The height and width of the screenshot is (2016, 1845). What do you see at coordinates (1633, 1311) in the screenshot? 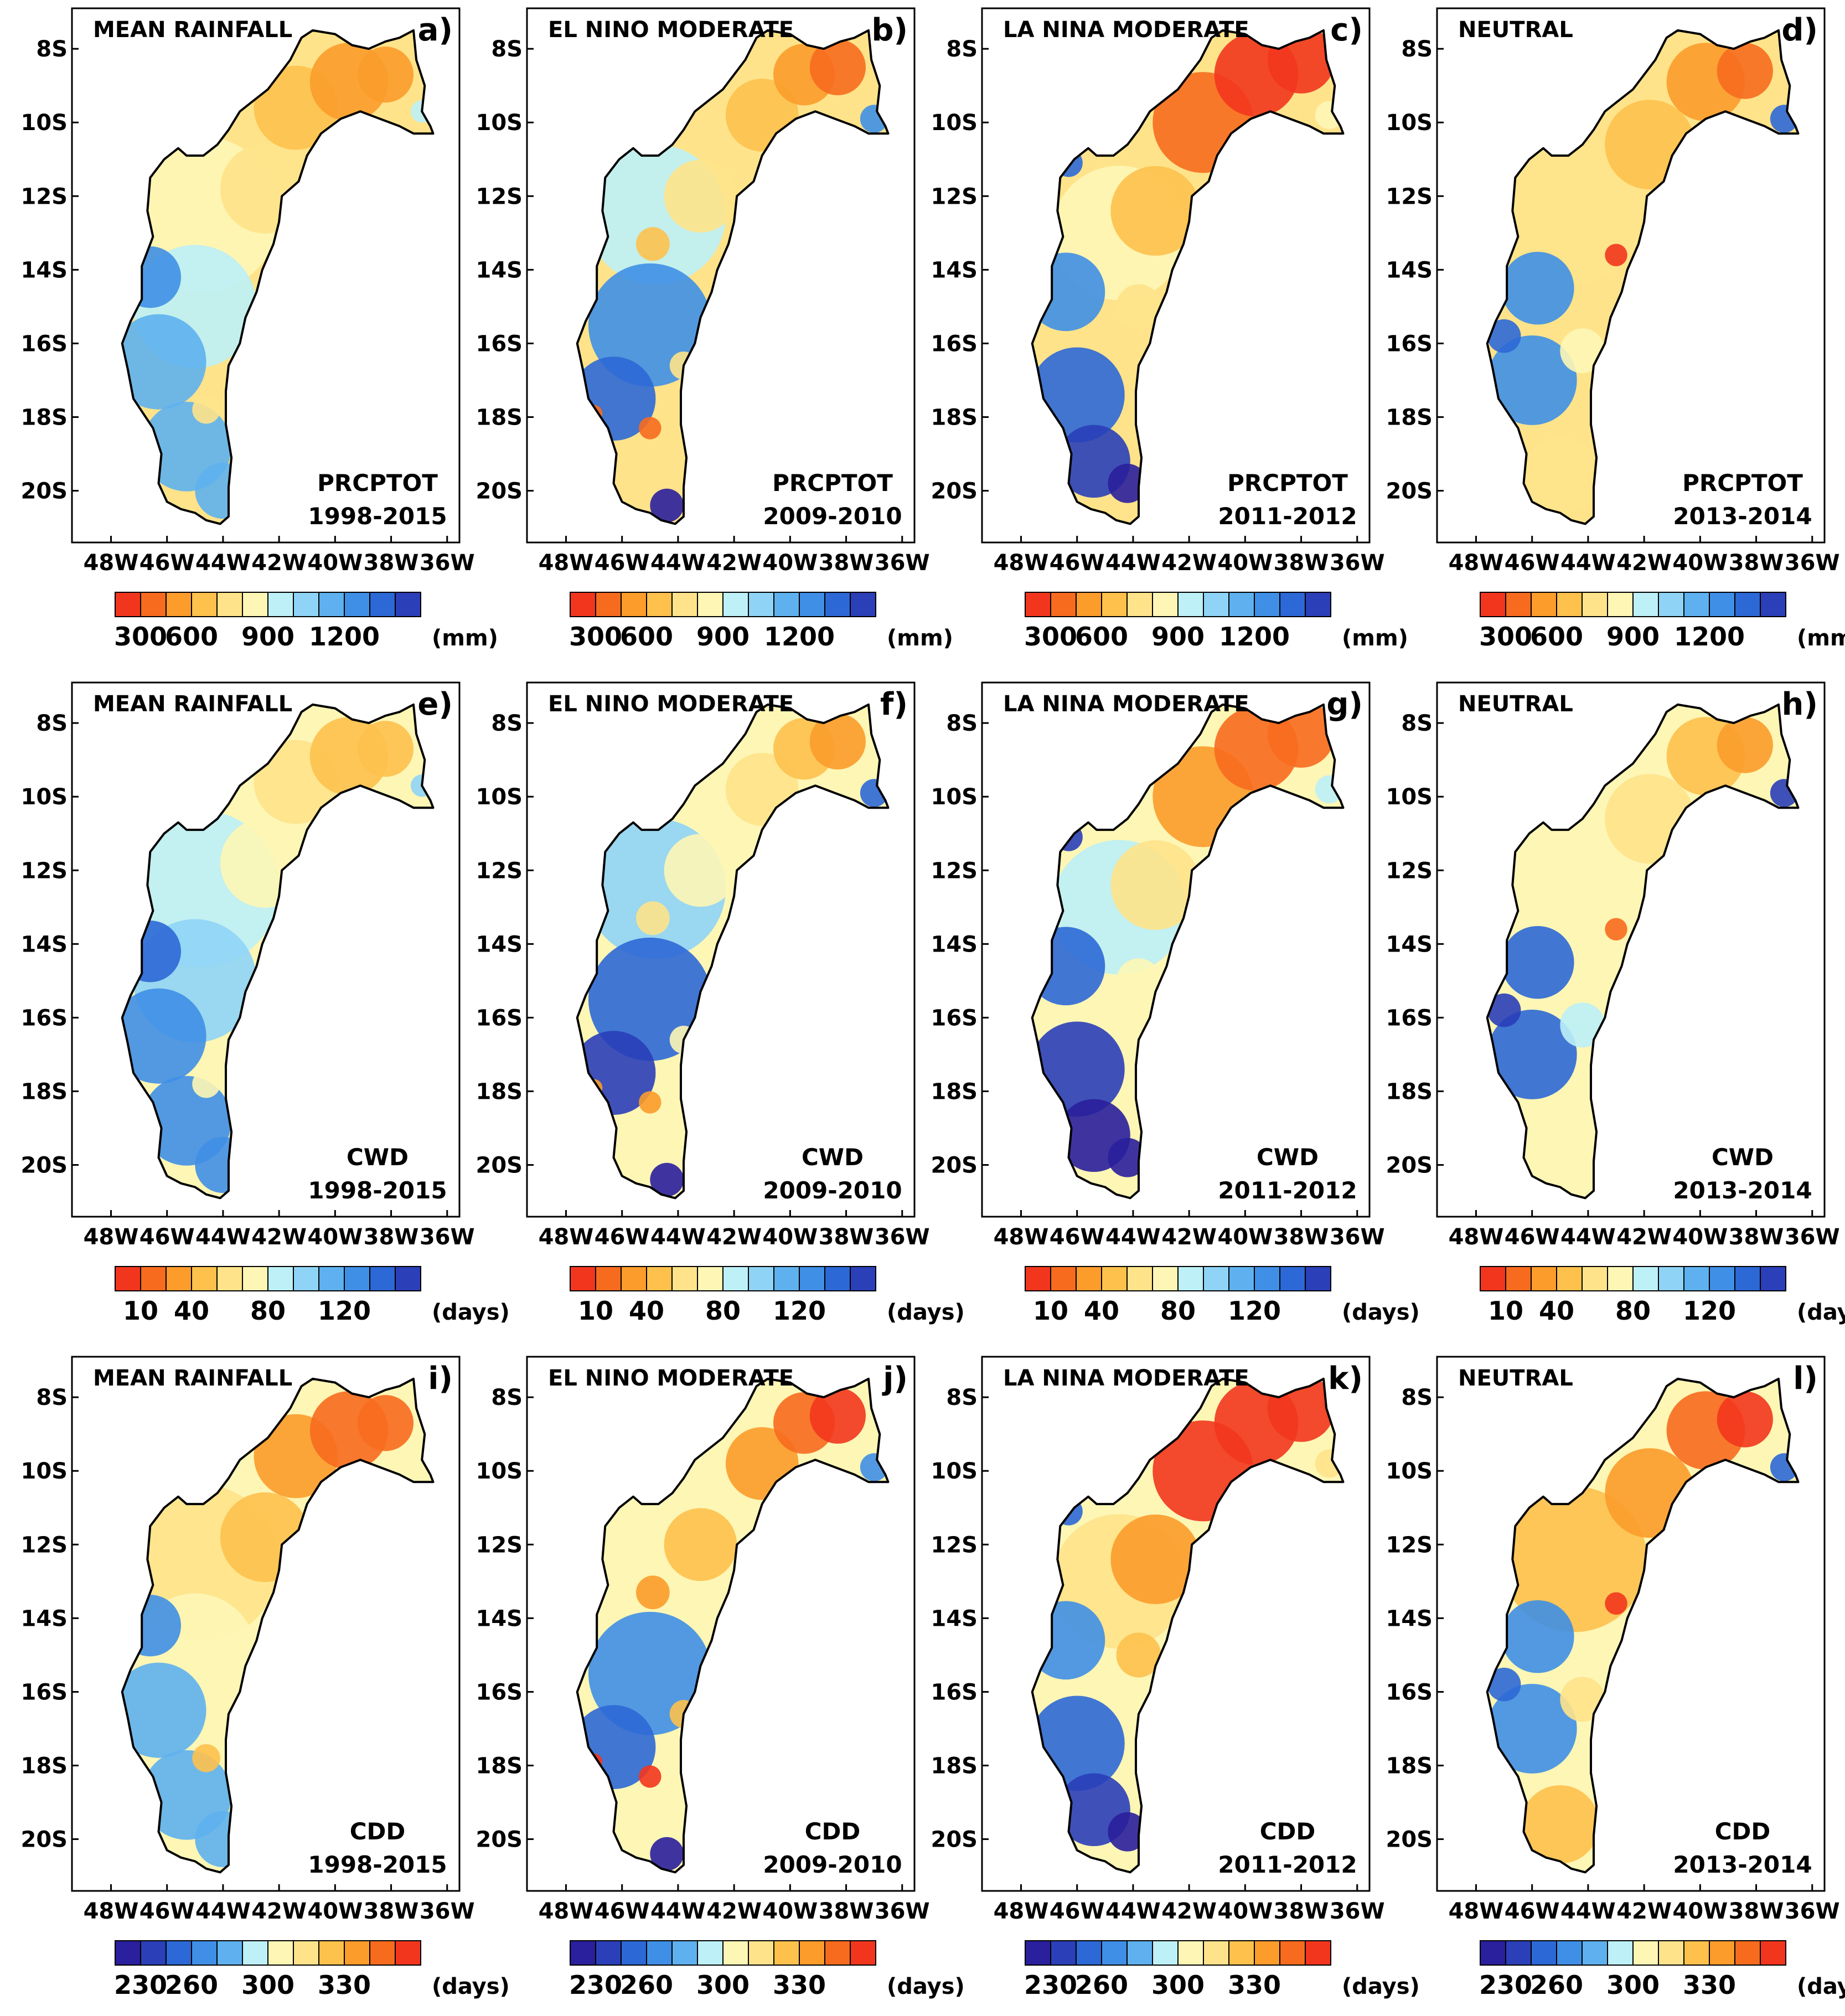
I see `colorbar-tick-label: 80` at bounding box center [1633, 1311].